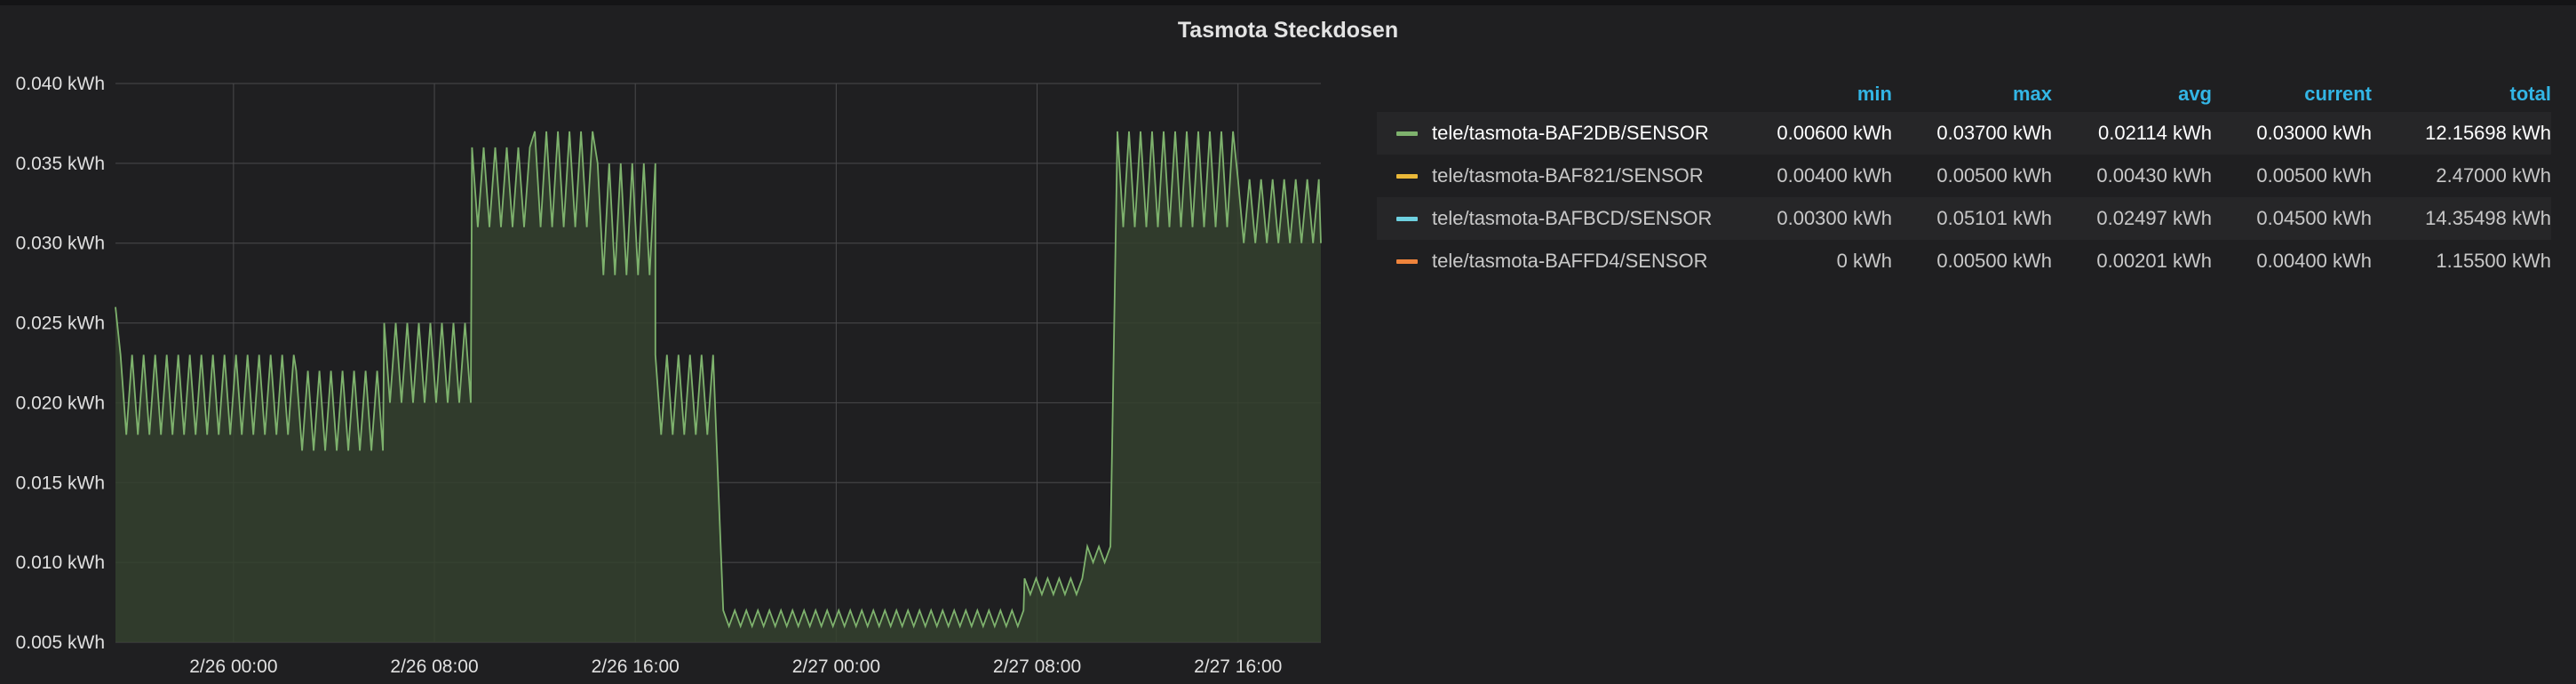 Image resolution: width=2576 pixels, height=684 pixels. What do you see at coordinates (2488, 133) in the screenshot?
I see `series-total: 12.15698 kWh` at bounding box center [2488, 133].